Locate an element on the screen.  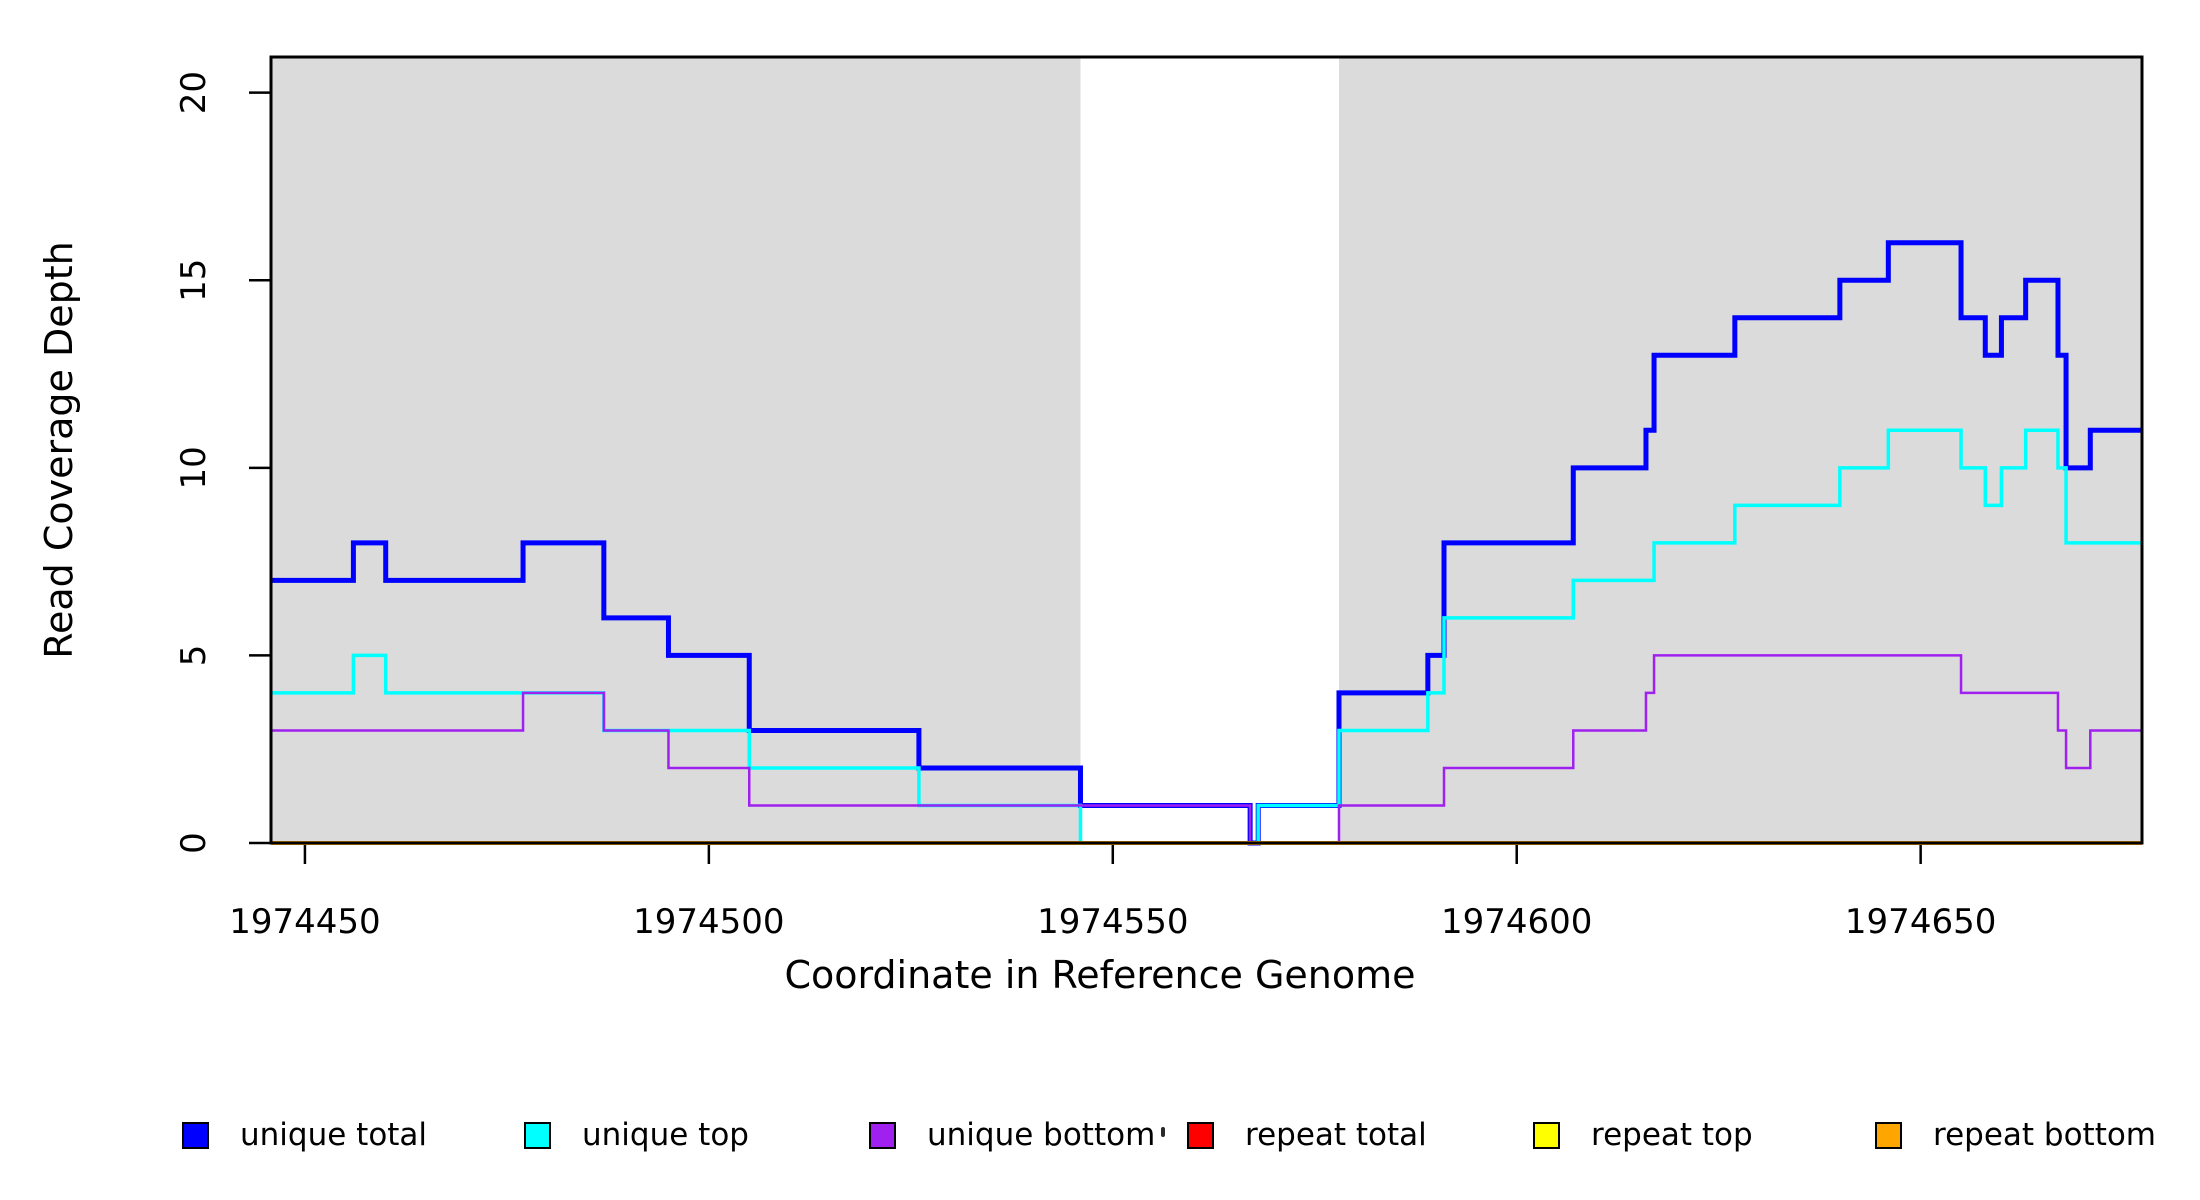
y-tick-label: 5 is located at coordinates (194, 656).